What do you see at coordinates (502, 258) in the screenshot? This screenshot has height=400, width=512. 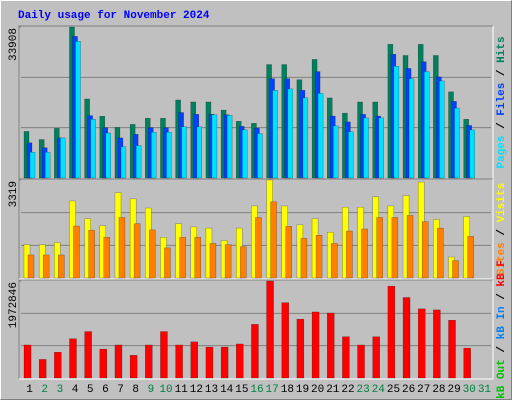 I see `legend-entry: Sites` at bounding box center [502, 258].